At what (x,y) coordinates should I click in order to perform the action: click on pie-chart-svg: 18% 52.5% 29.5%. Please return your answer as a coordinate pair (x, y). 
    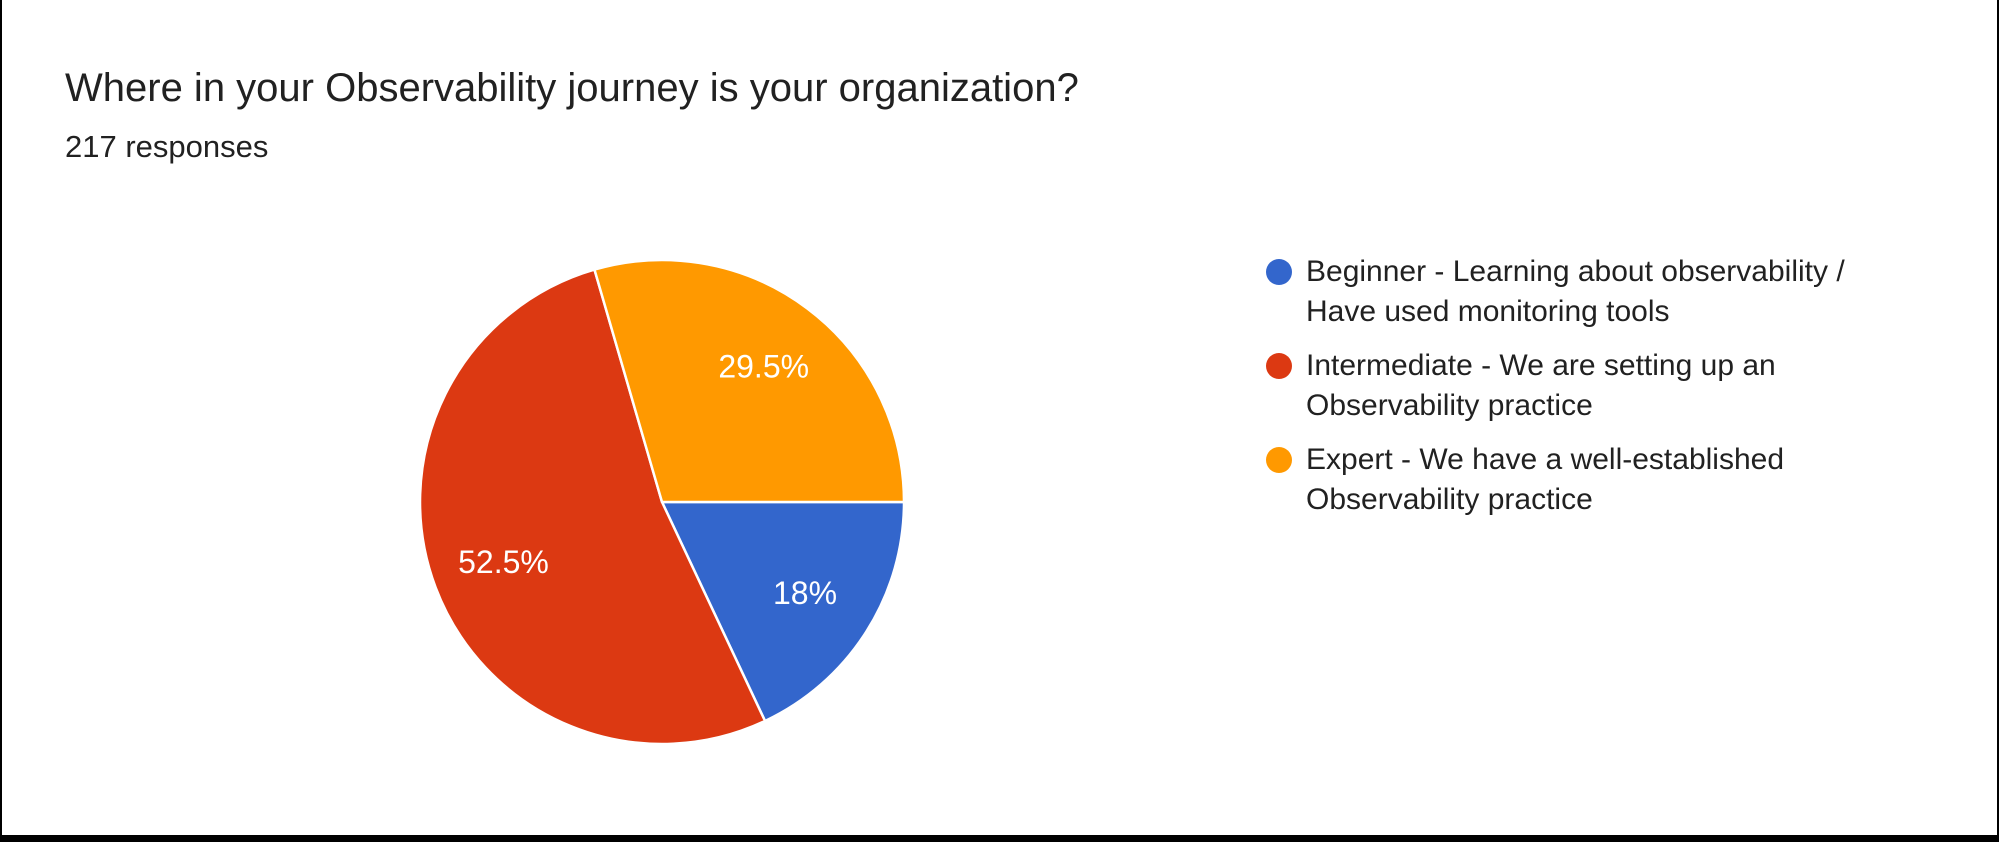
    Looking at the image, I should click on (662, 502).